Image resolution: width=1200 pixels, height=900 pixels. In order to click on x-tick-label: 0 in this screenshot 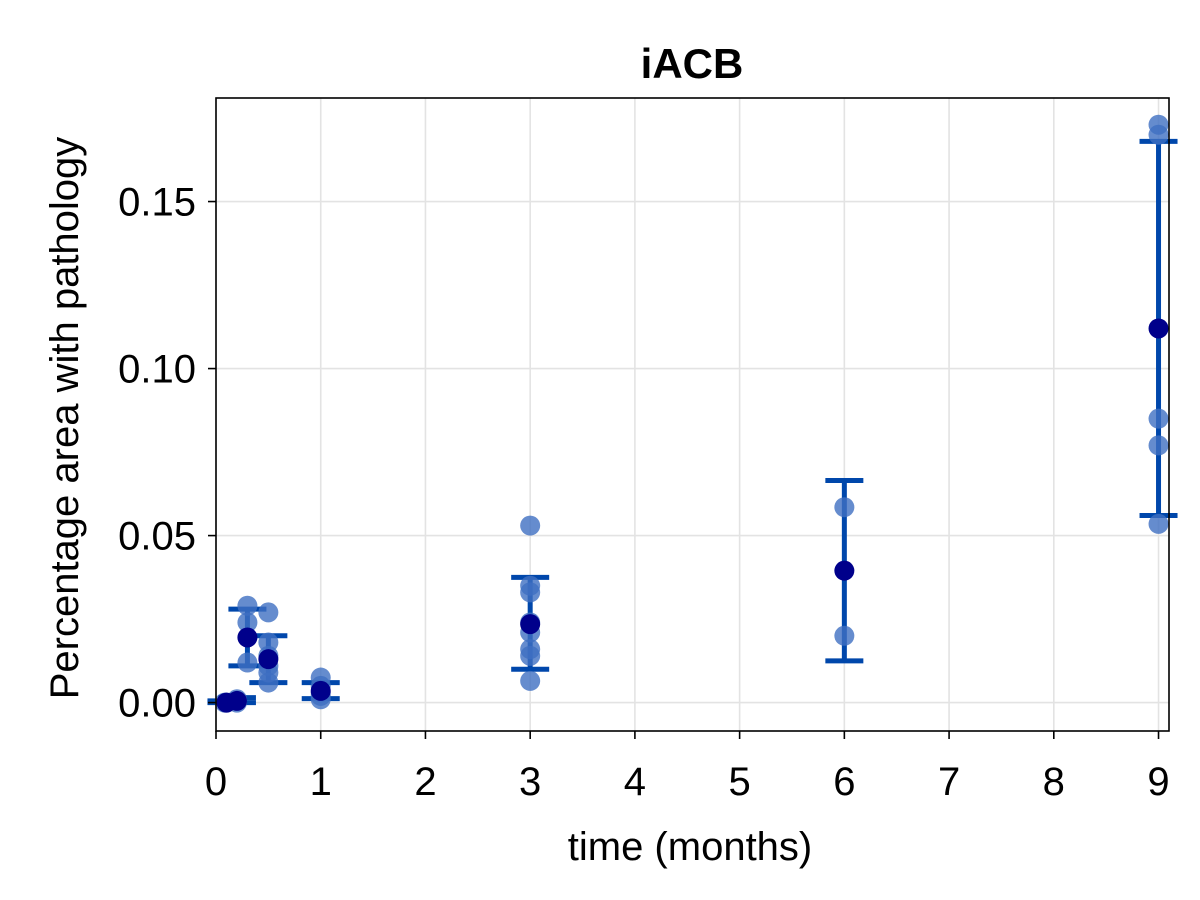, I will do `click(216, 782)`.